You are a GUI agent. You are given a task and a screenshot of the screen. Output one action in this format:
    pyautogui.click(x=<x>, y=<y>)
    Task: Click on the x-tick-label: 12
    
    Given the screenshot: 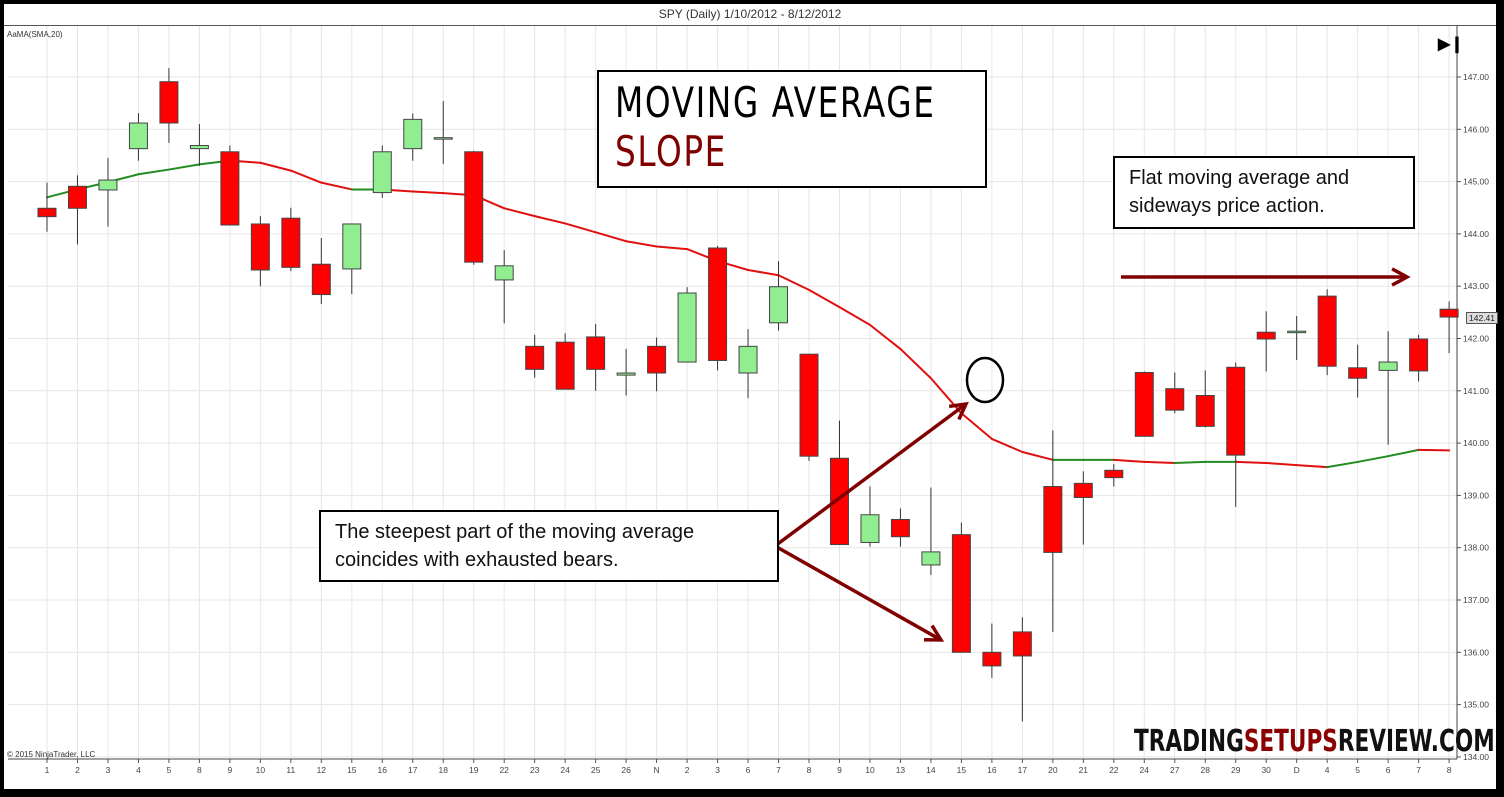 What is the action you would take?
    pyautogui.click(x=322, y=770)
    